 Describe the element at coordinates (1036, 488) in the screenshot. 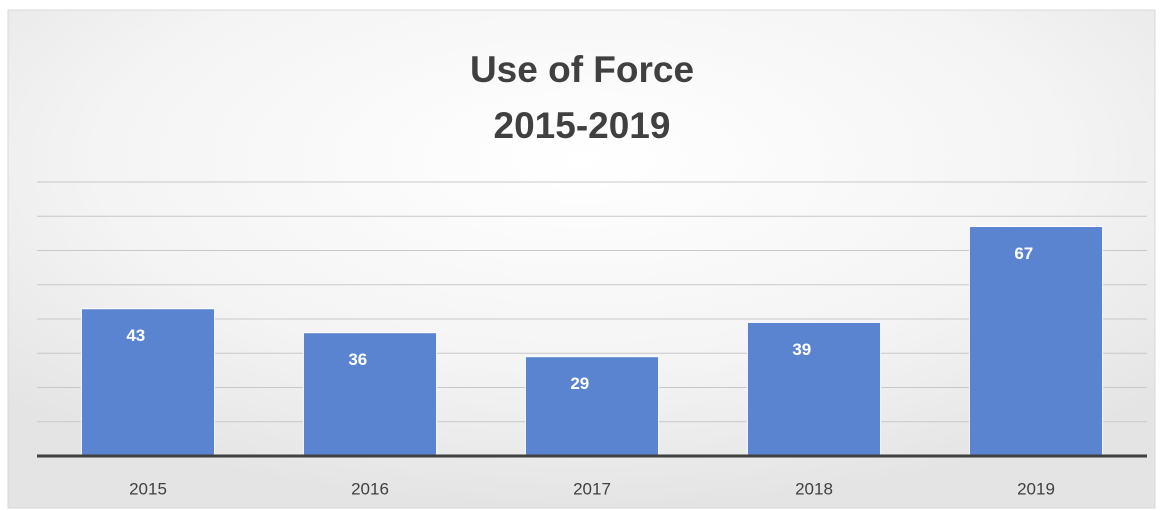

I see `x-tick-label: 2019` at that location.